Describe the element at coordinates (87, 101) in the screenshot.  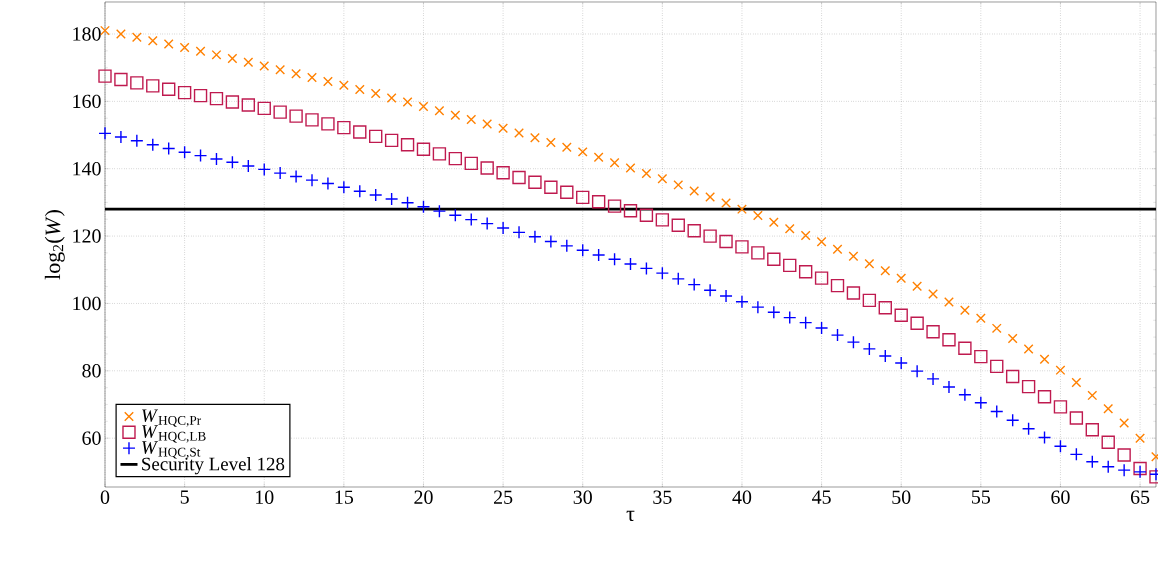
I see `y-tick-label: 160` at that location.